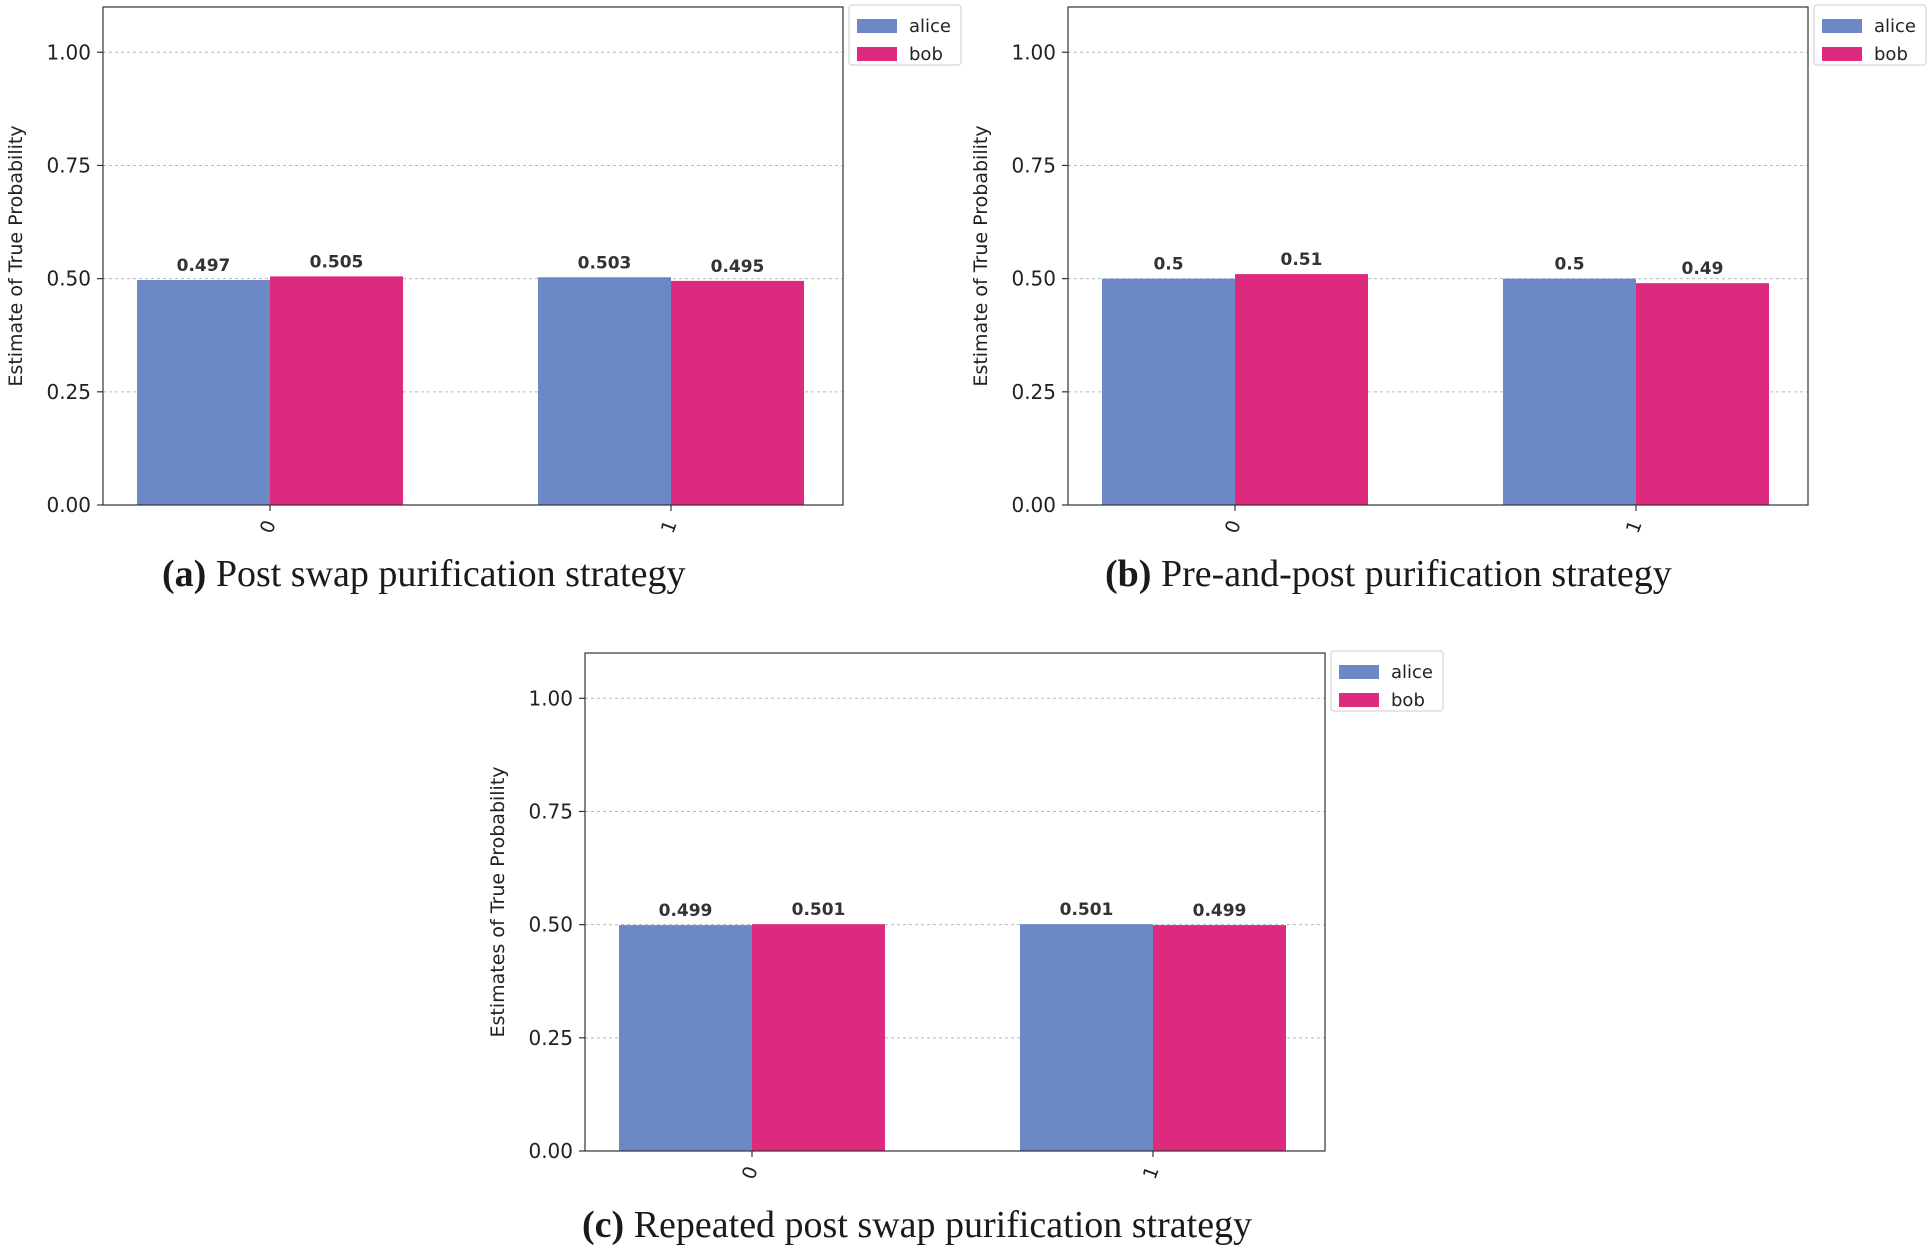  Describe the element at coordinates (1412, 672) in the screenshot. I see `c-legend-label-alice: alice` at that location.